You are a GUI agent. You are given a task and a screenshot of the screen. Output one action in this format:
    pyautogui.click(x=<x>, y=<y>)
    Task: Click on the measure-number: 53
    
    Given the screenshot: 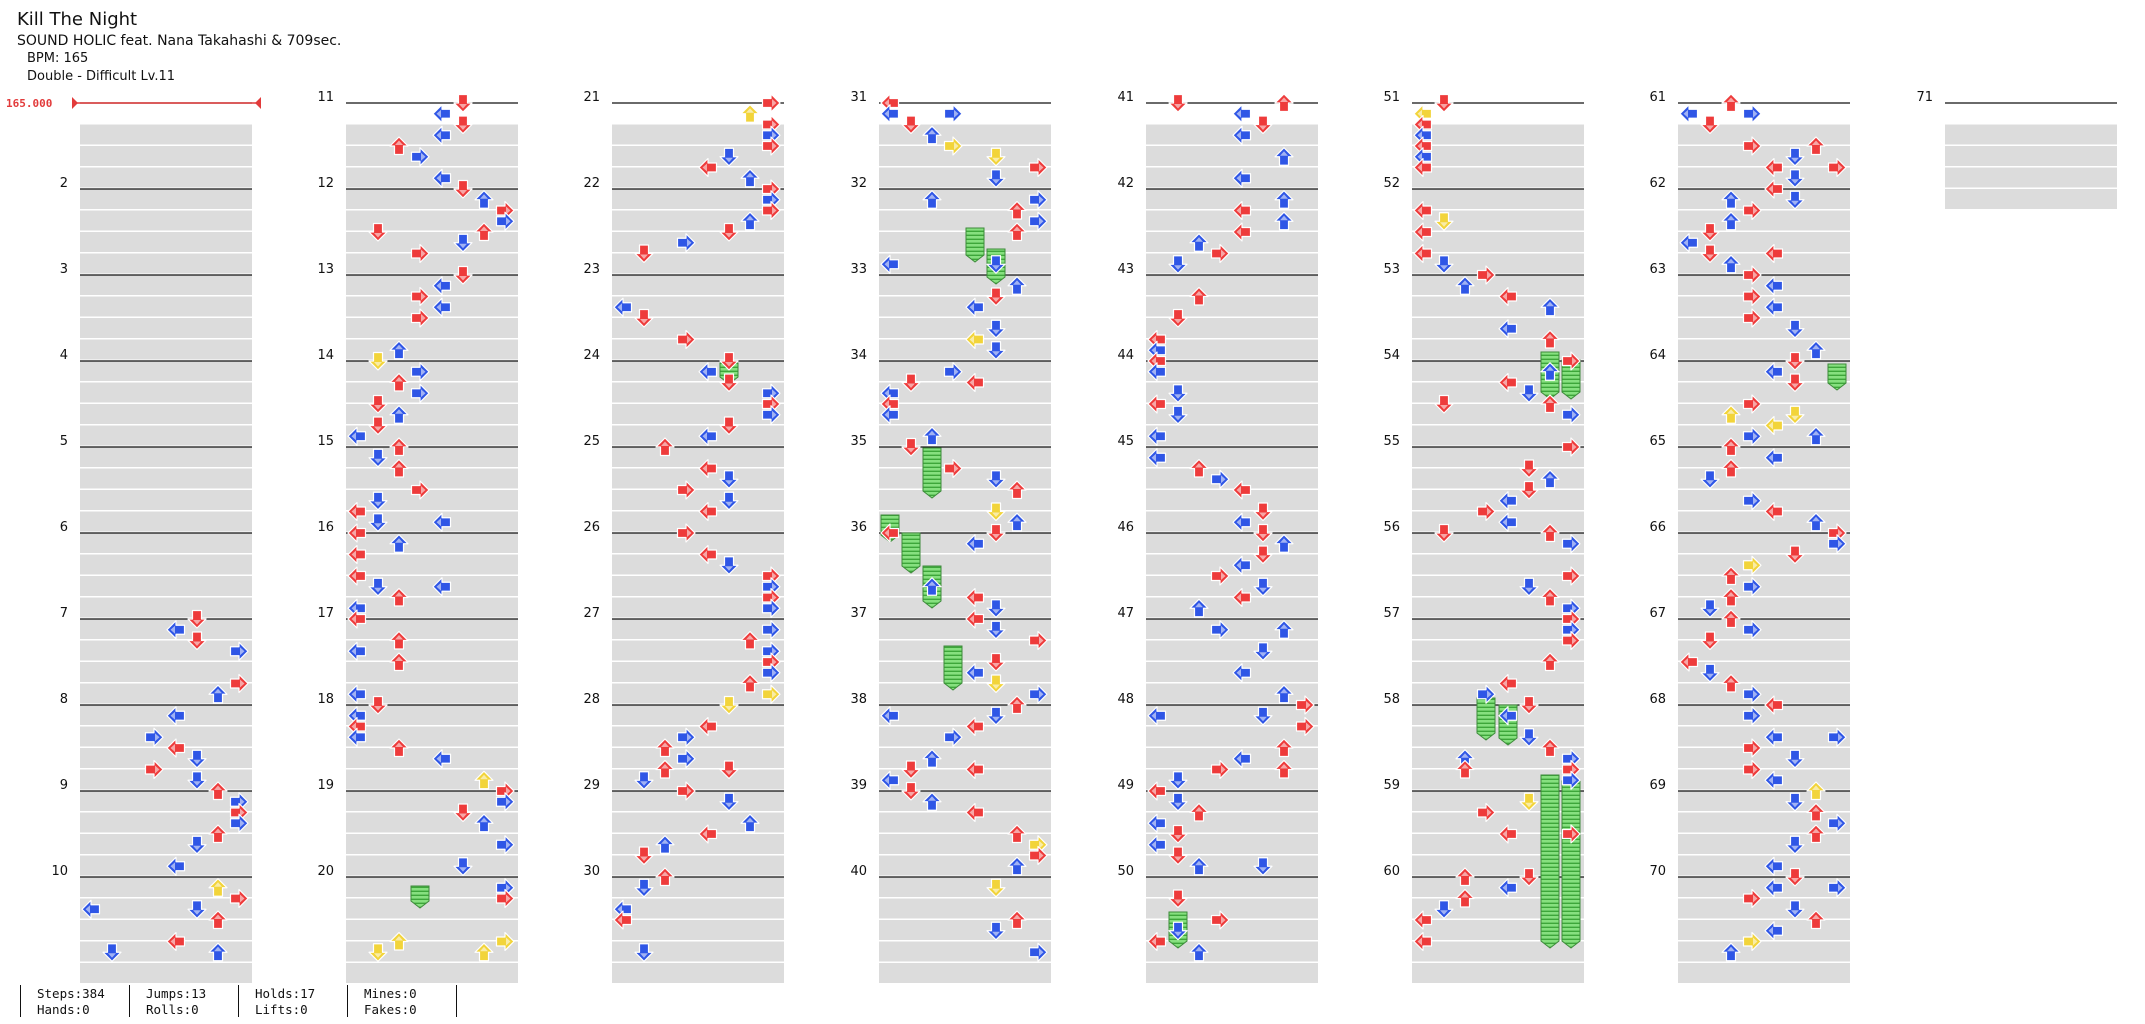 What is the action you would take?
    pyautogui.click(x=1391, y=269)
    